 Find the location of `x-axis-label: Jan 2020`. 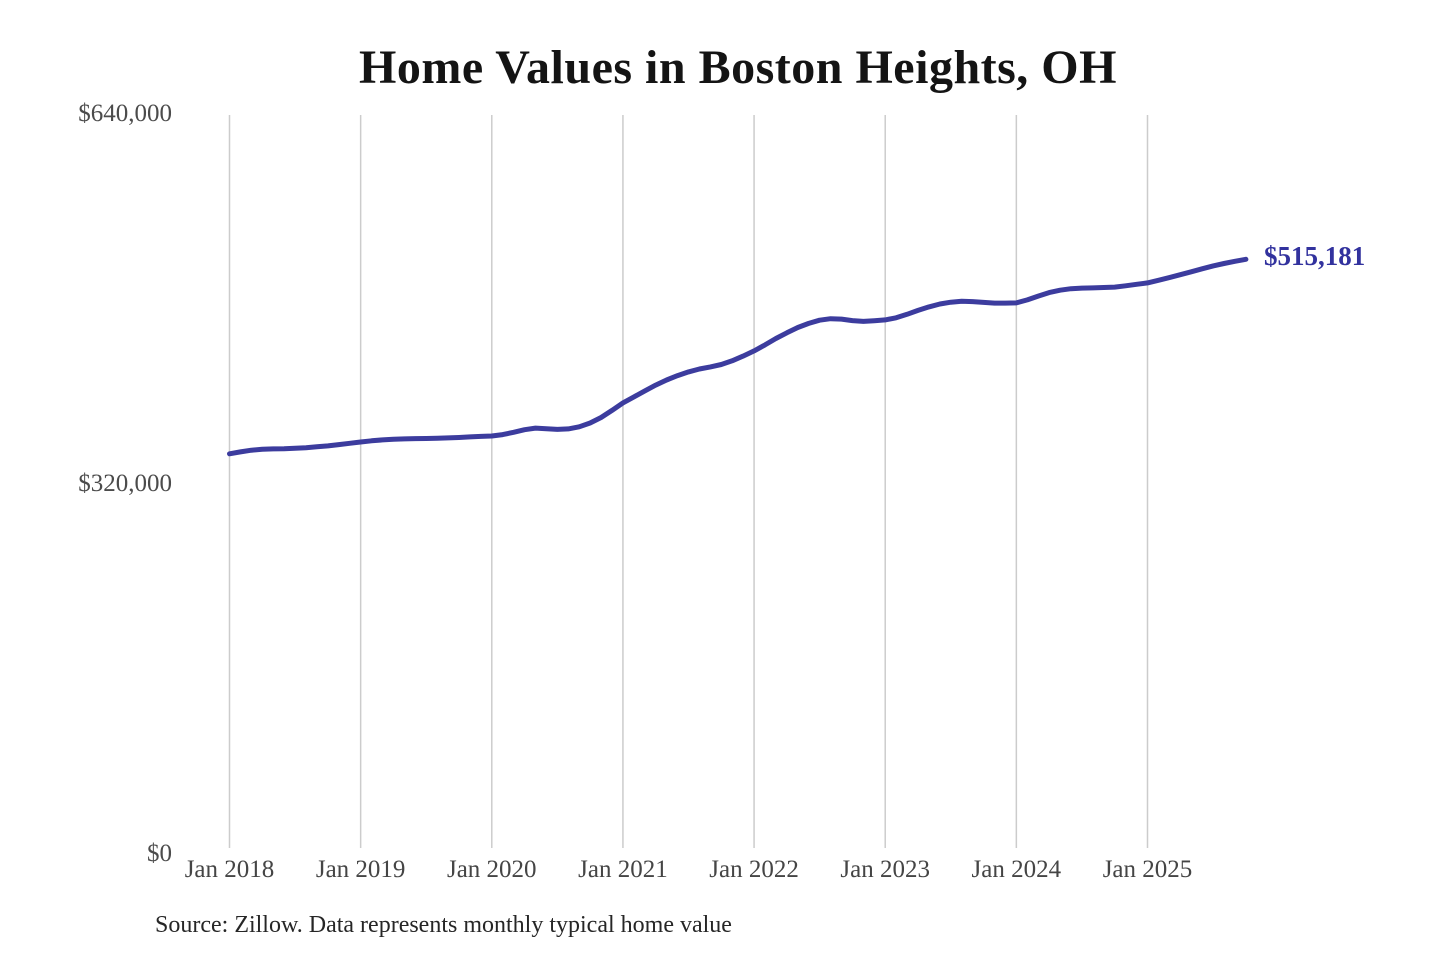

x-axis-label: Jan 2020 is located at coordinates (491, 869).